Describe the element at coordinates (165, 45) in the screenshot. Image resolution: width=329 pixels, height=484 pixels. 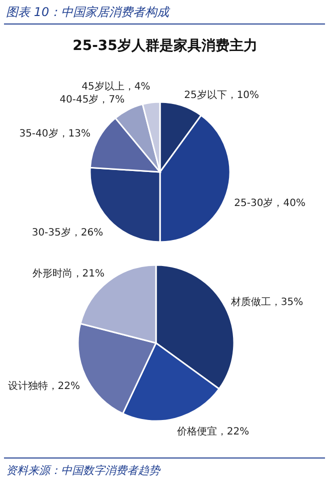
I see `chart-subtitle: 25-35岁人群是家具消费主力` at that location.